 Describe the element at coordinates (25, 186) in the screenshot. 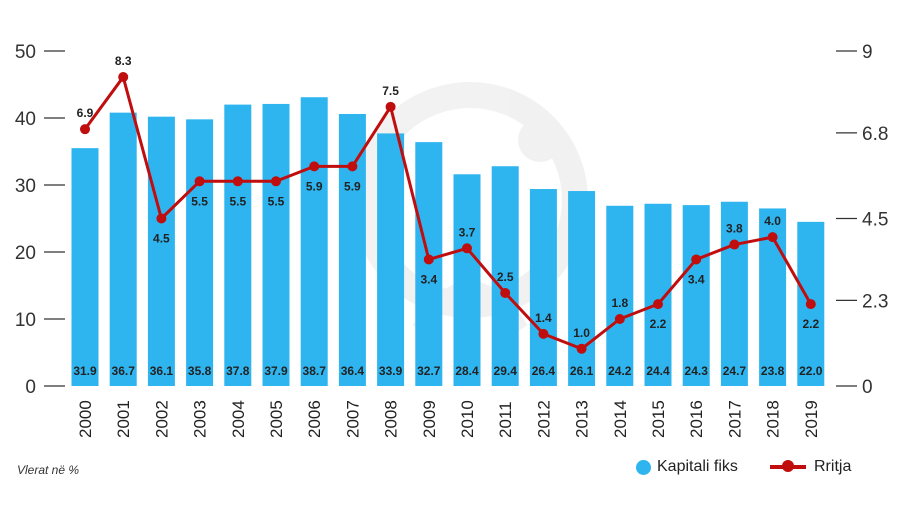

I see `left-tick-label: 30` at that location.